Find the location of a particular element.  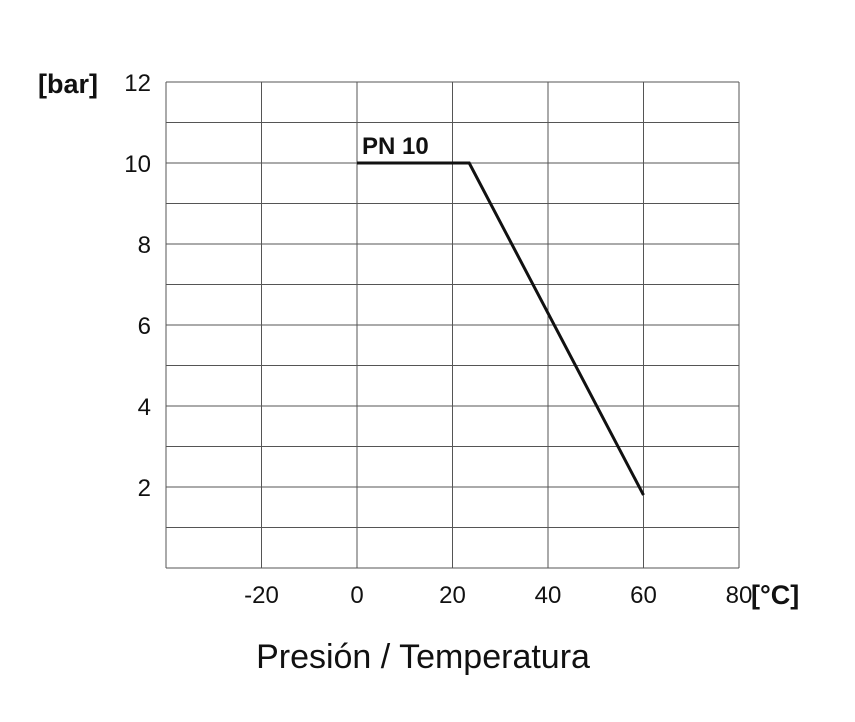

y-tick-label: 10 is located at coordinates (137, 164).